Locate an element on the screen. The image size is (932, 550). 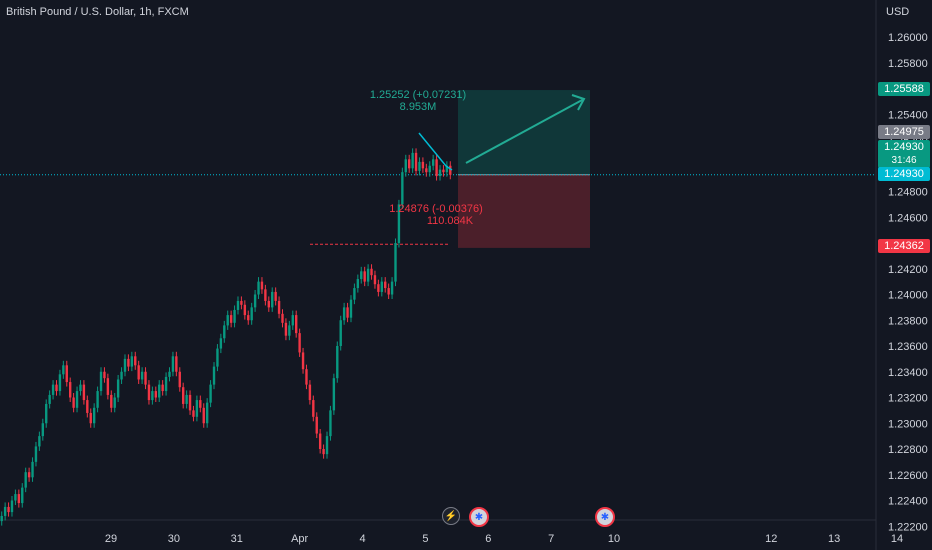
y-tick-label: 1.22400 is located at coordinates (908, 502).